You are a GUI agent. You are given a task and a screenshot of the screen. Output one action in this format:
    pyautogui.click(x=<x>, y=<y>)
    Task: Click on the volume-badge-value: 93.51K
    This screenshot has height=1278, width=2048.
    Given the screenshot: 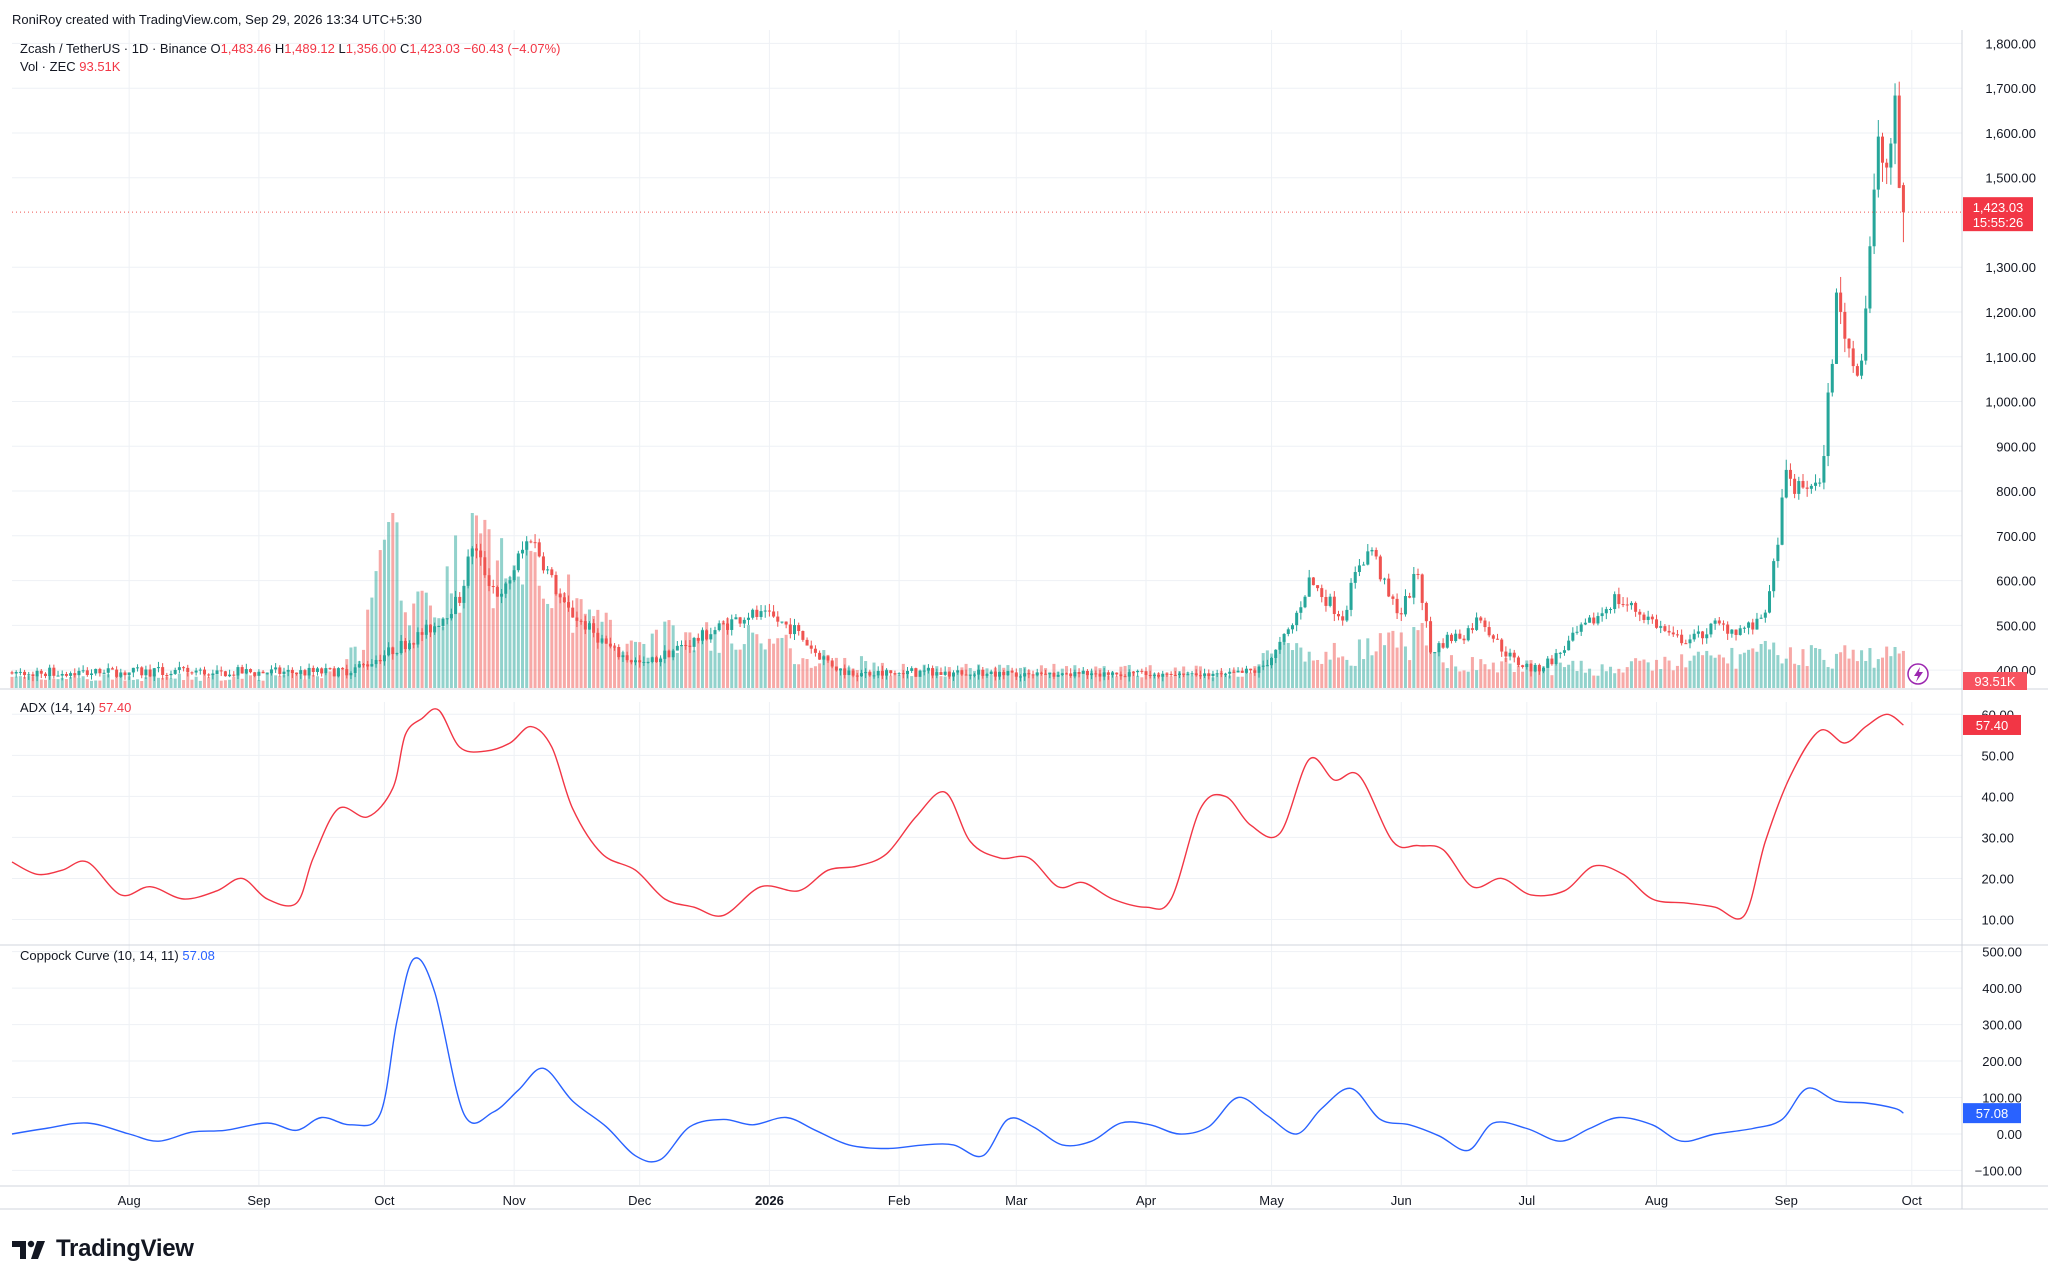 What is the action you would take?
    pyautogui.click(x=1995, y=681)
    